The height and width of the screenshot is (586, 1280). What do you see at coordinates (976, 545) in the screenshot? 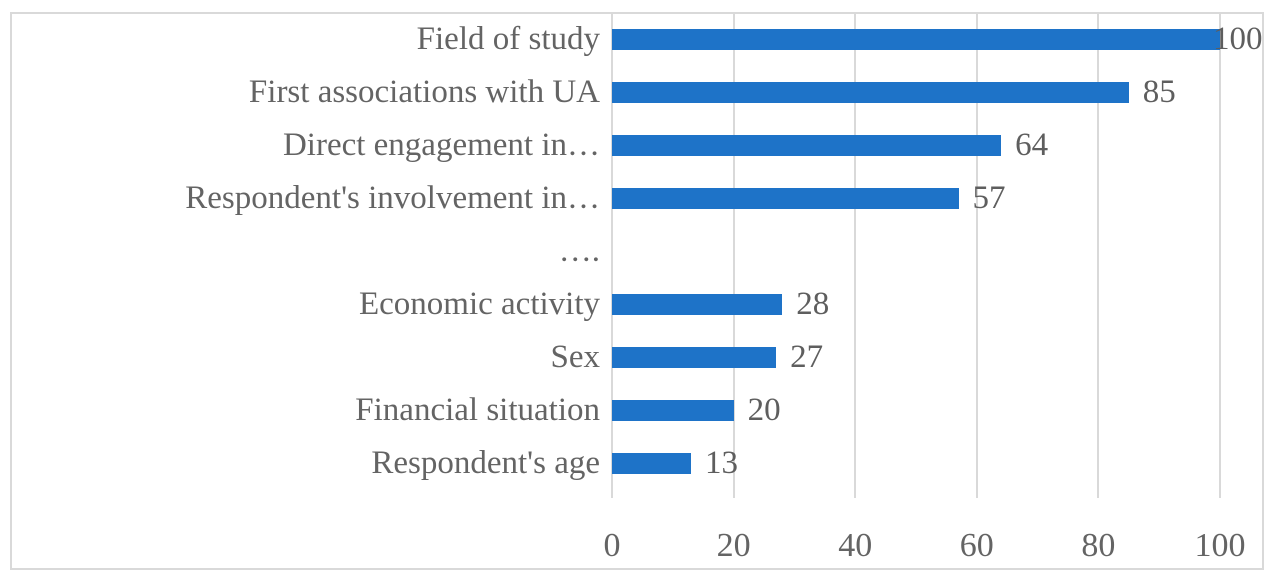
I see `x-axis-tick-label: 60` at bounding box center [976, 545].